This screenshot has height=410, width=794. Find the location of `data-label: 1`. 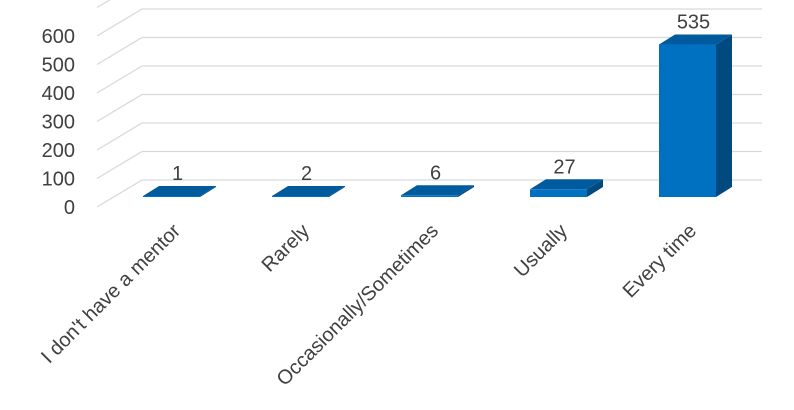

data-label: 1 is located at coordinates (177, 174).